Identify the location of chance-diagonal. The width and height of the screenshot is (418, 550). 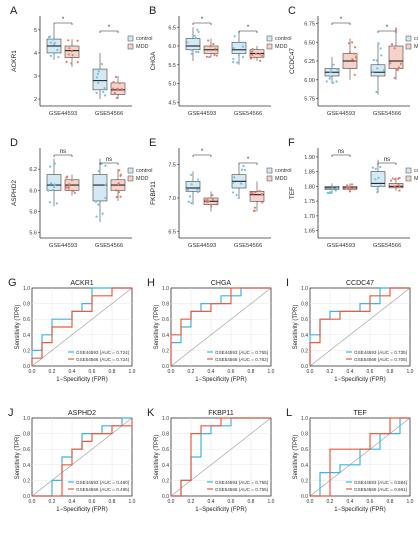
(221, 457).